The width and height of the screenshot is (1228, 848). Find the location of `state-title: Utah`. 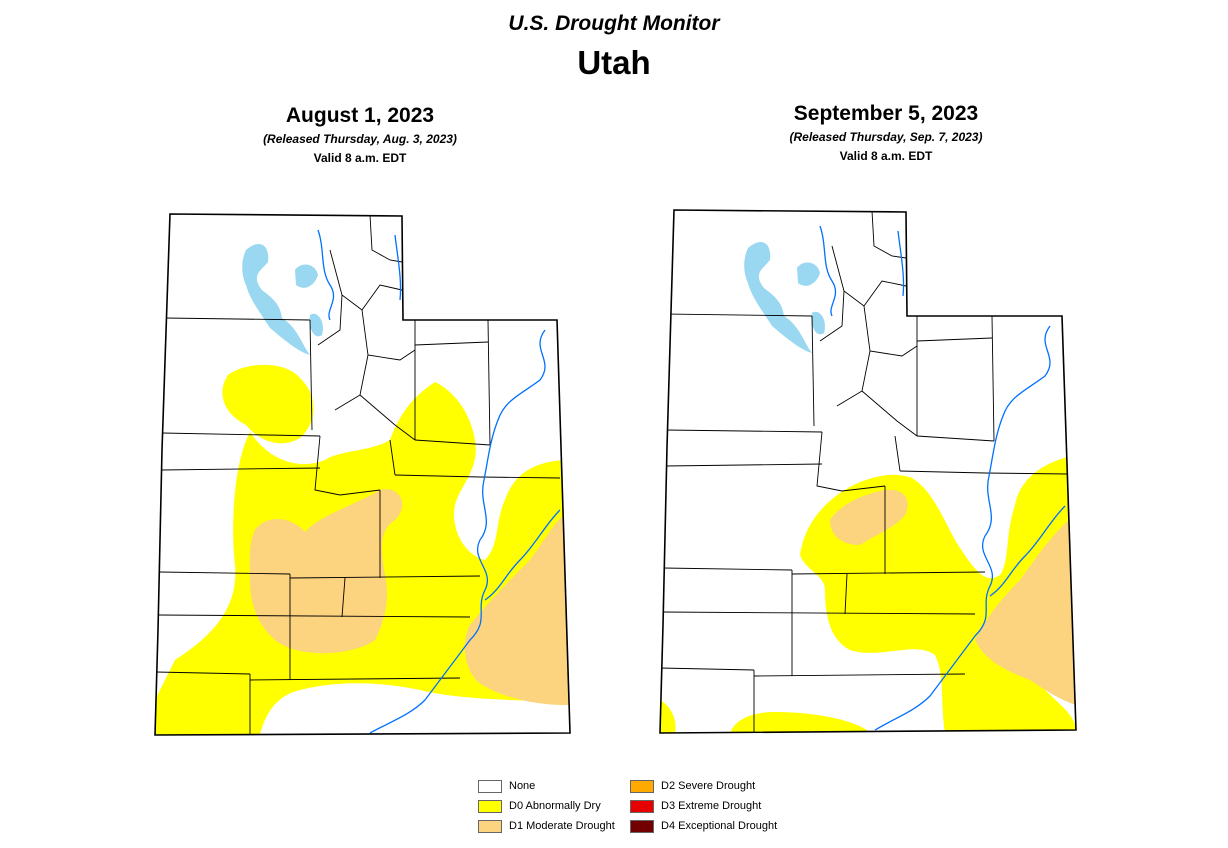

state-title: Utah is located at coordinates (614, 62).